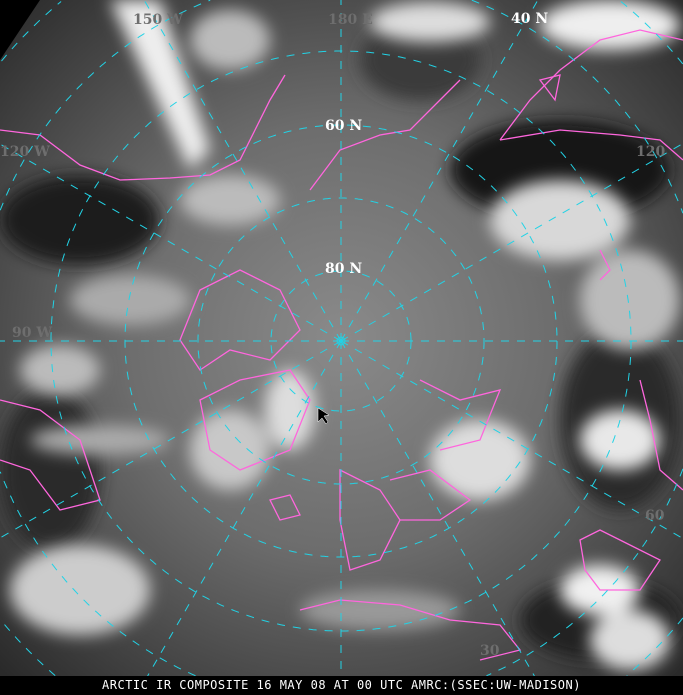 Image resolution: width=683 pixels, height=695 pixels. Describe the element at coordinates (25, 152) in the screenshot. I see `label-lon-120w: 120 W` at that location.